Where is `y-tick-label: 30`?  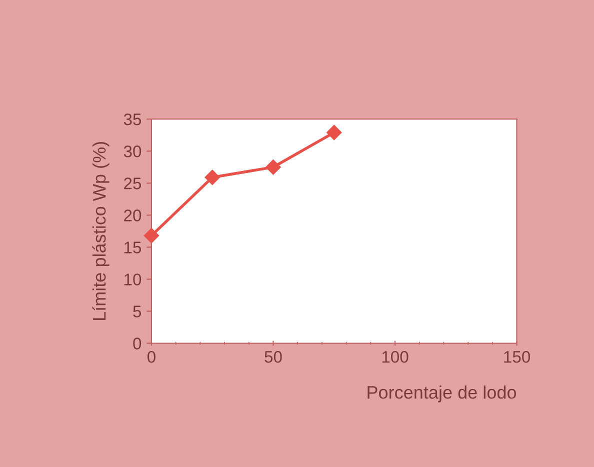 y-tick-label: 30 is located at coordinates (133, 152).